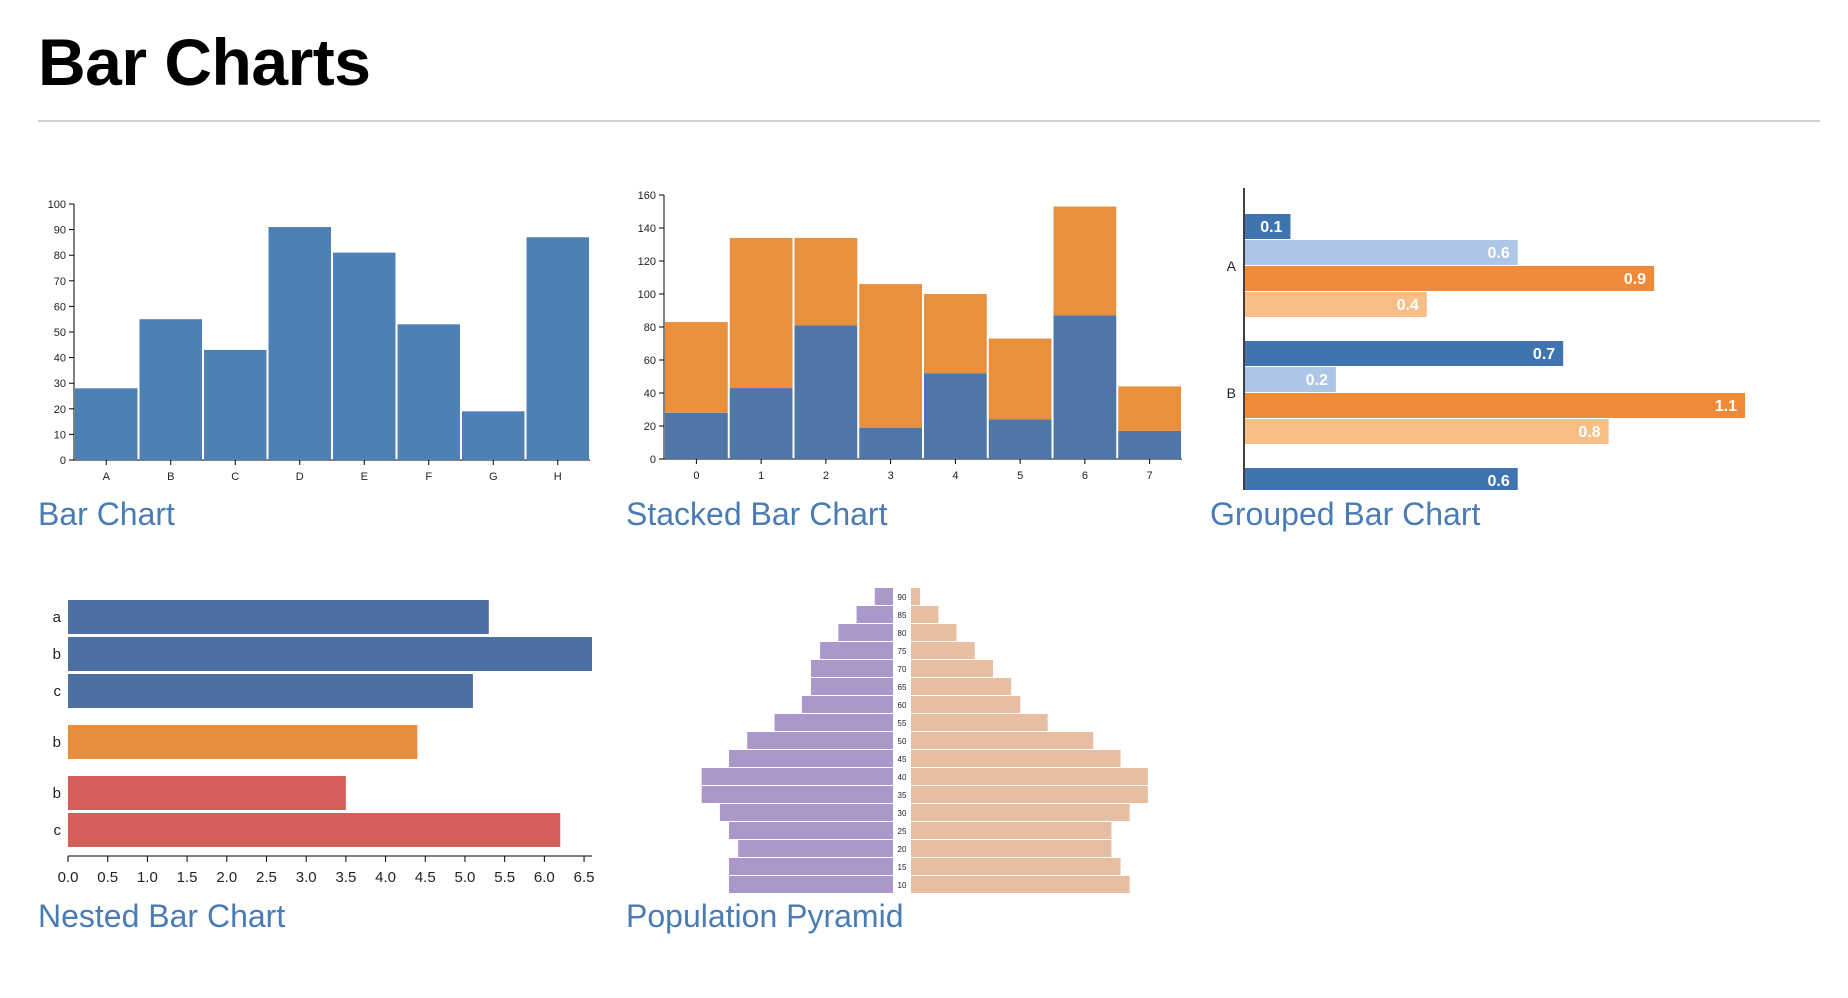 The width and height of the screenshot is (1848, 998). Describe the element at coordinates (1544, 354) in the screenshot. I see `grouped-bar-value: 0.7` at that location.